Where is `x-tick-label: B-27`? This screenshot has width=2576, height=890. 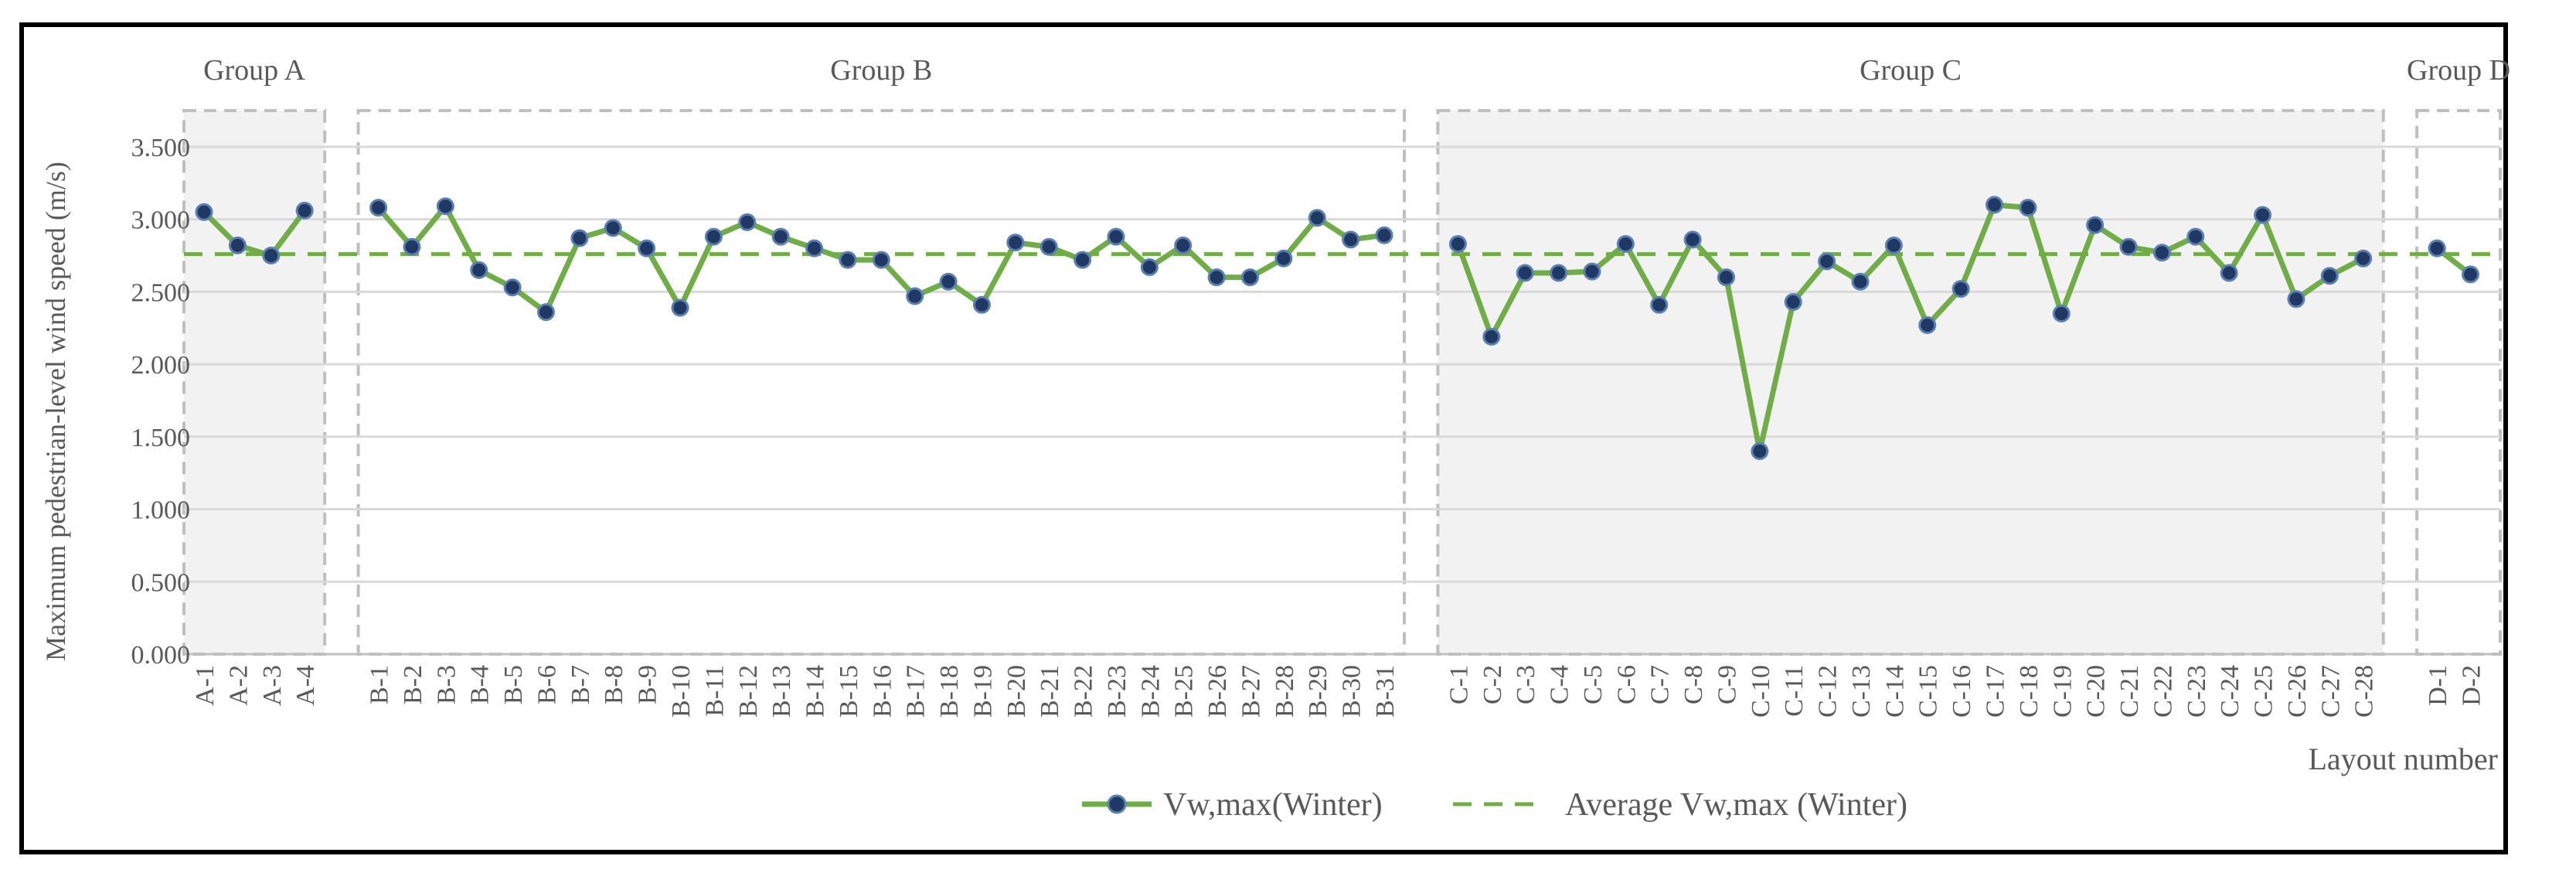
x-tick-label: B-27 is located at coordinates (1251, 691).